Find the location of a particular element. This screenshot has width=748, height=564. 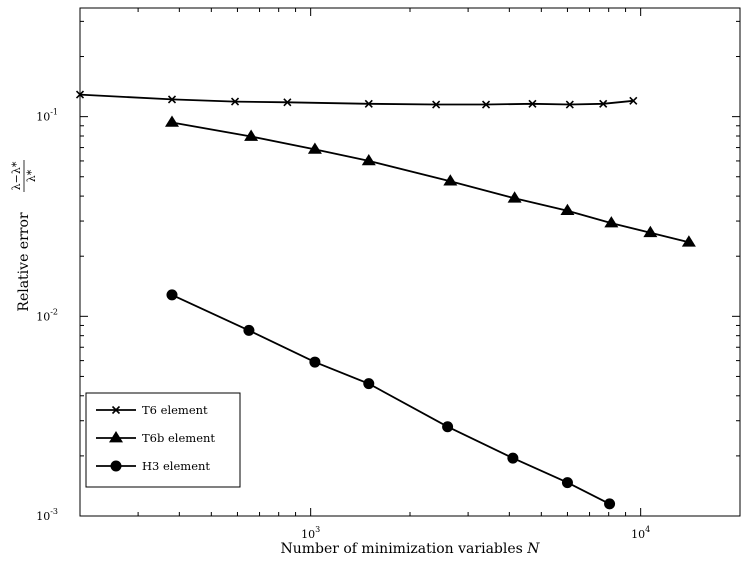

legend-entry: T6 element is located at coordinates (152, 410).